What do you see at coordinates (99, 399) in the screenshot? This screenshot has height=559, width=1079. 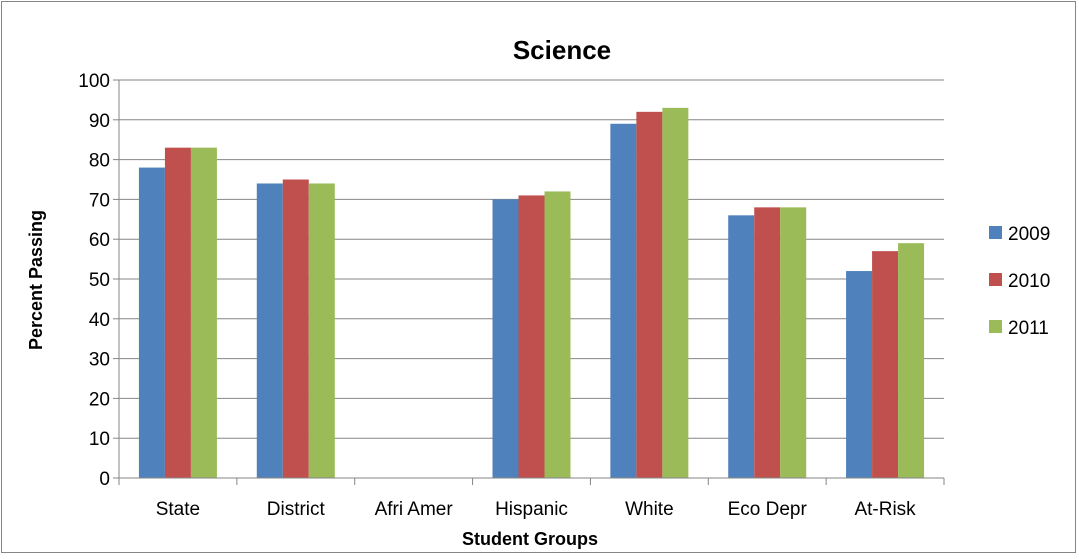 I see `y-tick-label: 20` at bounding box center [99, 399].